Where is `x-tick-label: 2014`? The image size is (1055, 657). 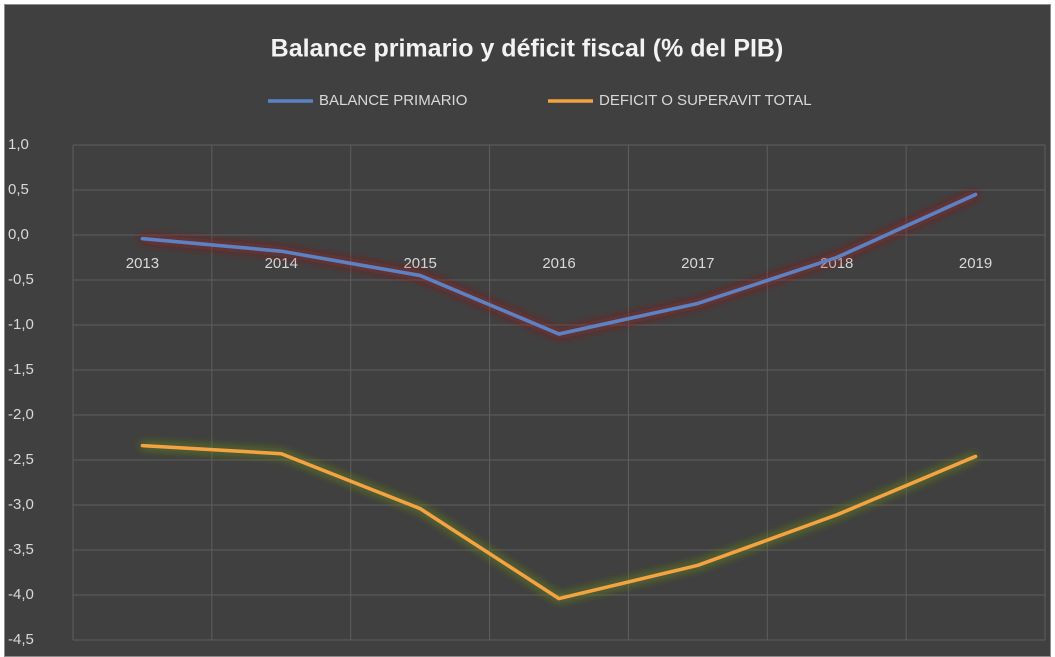
x-tick-label: 2014 is located at coordinates (281, 263).